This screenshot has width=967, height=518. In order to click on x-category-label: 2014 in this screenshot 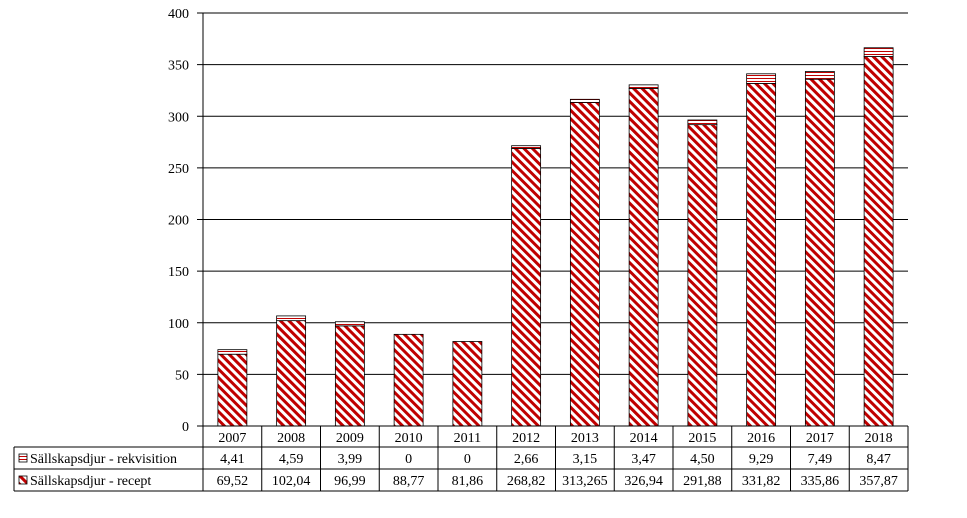, I will do `click(644, 438)`.